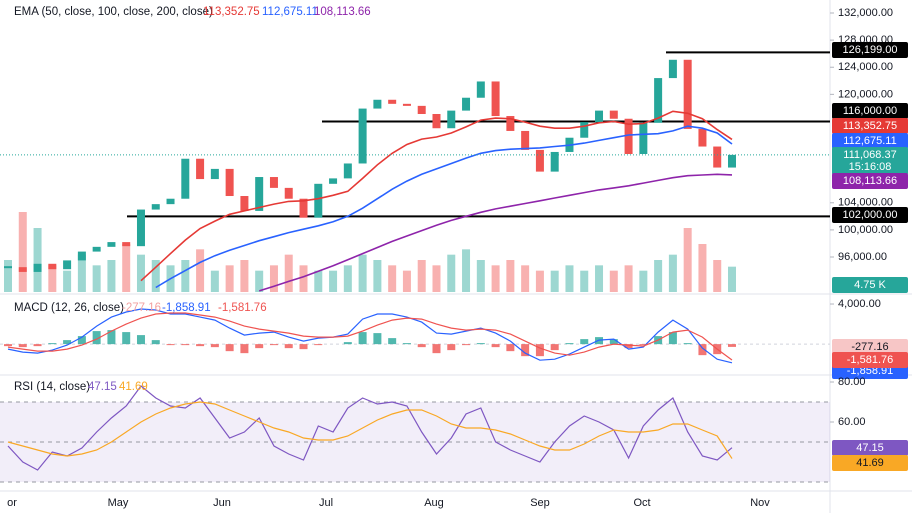 The width and height of the screenshot is (912, 513). I want to click on x-tick-label: Oct, so click(641, 503).